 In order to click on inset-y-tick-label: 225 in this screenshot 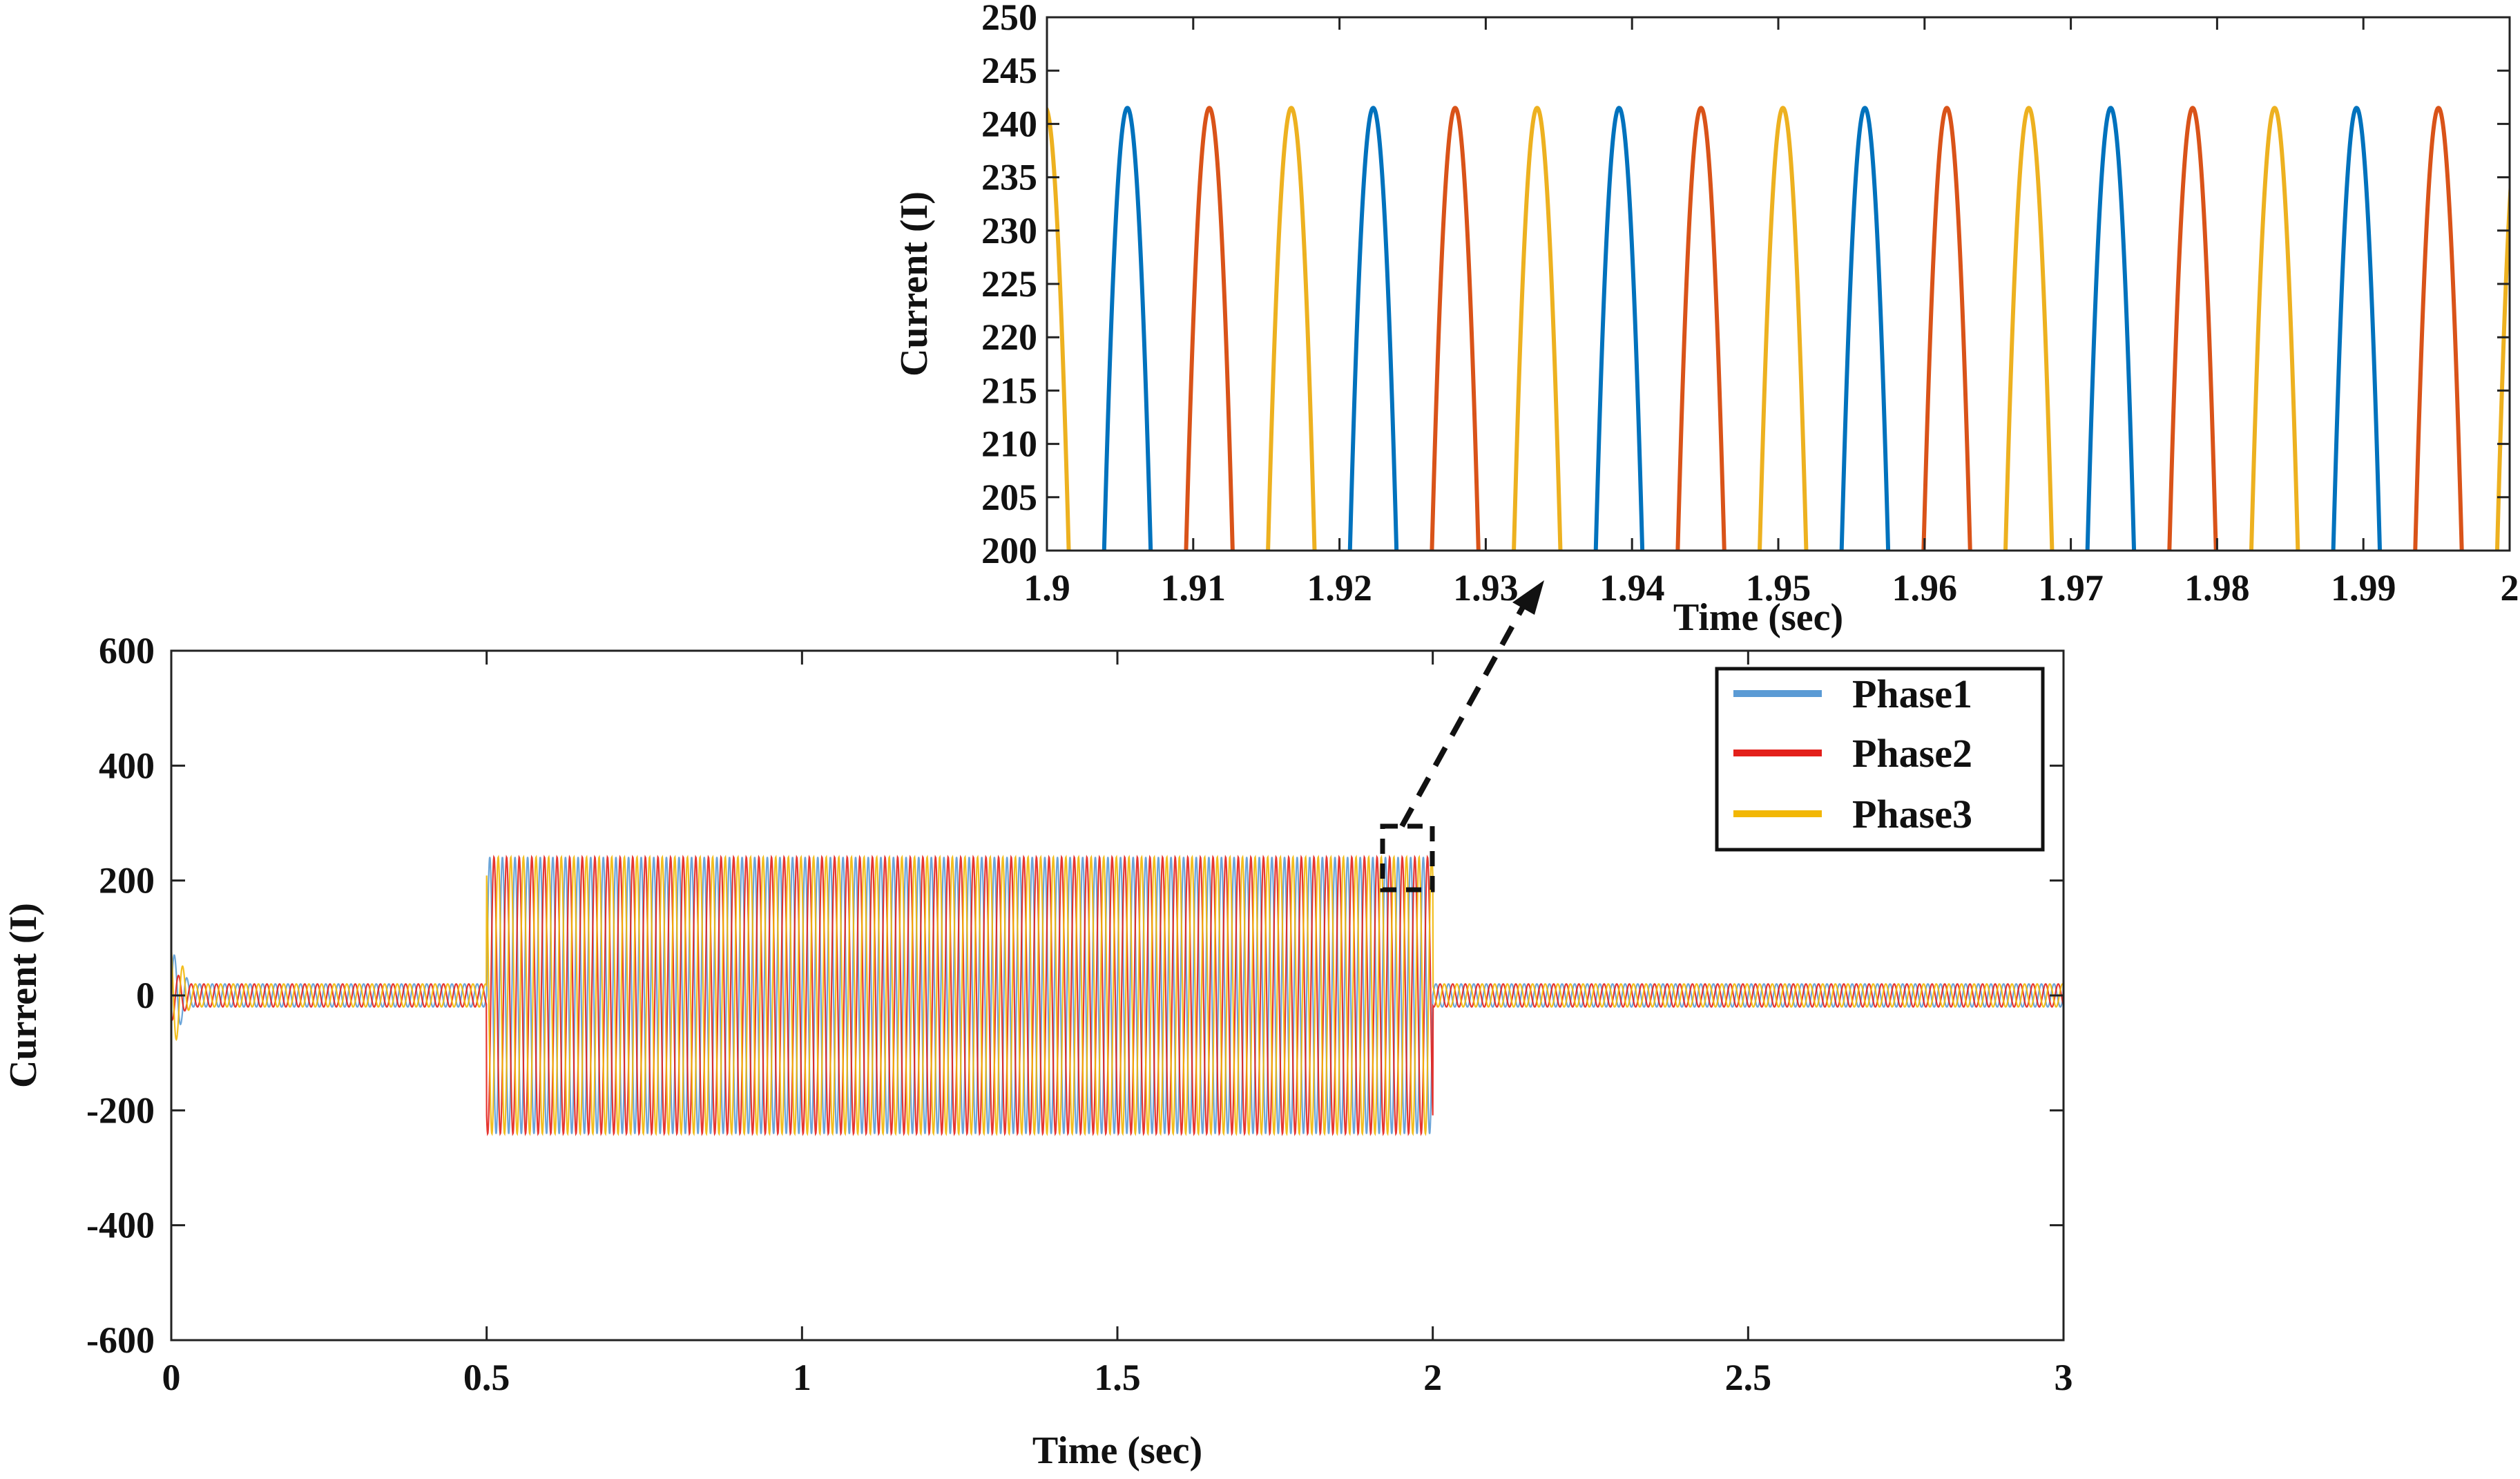, I will do `click(1009, 284)`.